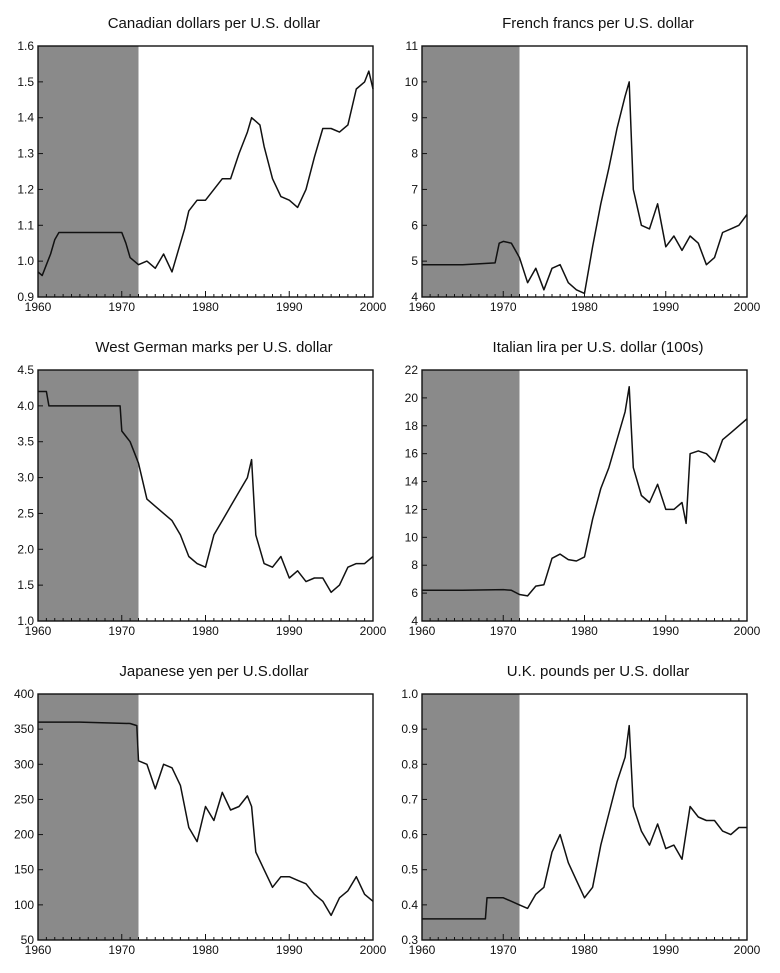 The width and height of the screenshot is (780, 973). What do you see at coordinates (598, 671) in the screenshot?
I see `chart-title: U.K. pounds per U.S. dollar` at bounding box center [598, 671].